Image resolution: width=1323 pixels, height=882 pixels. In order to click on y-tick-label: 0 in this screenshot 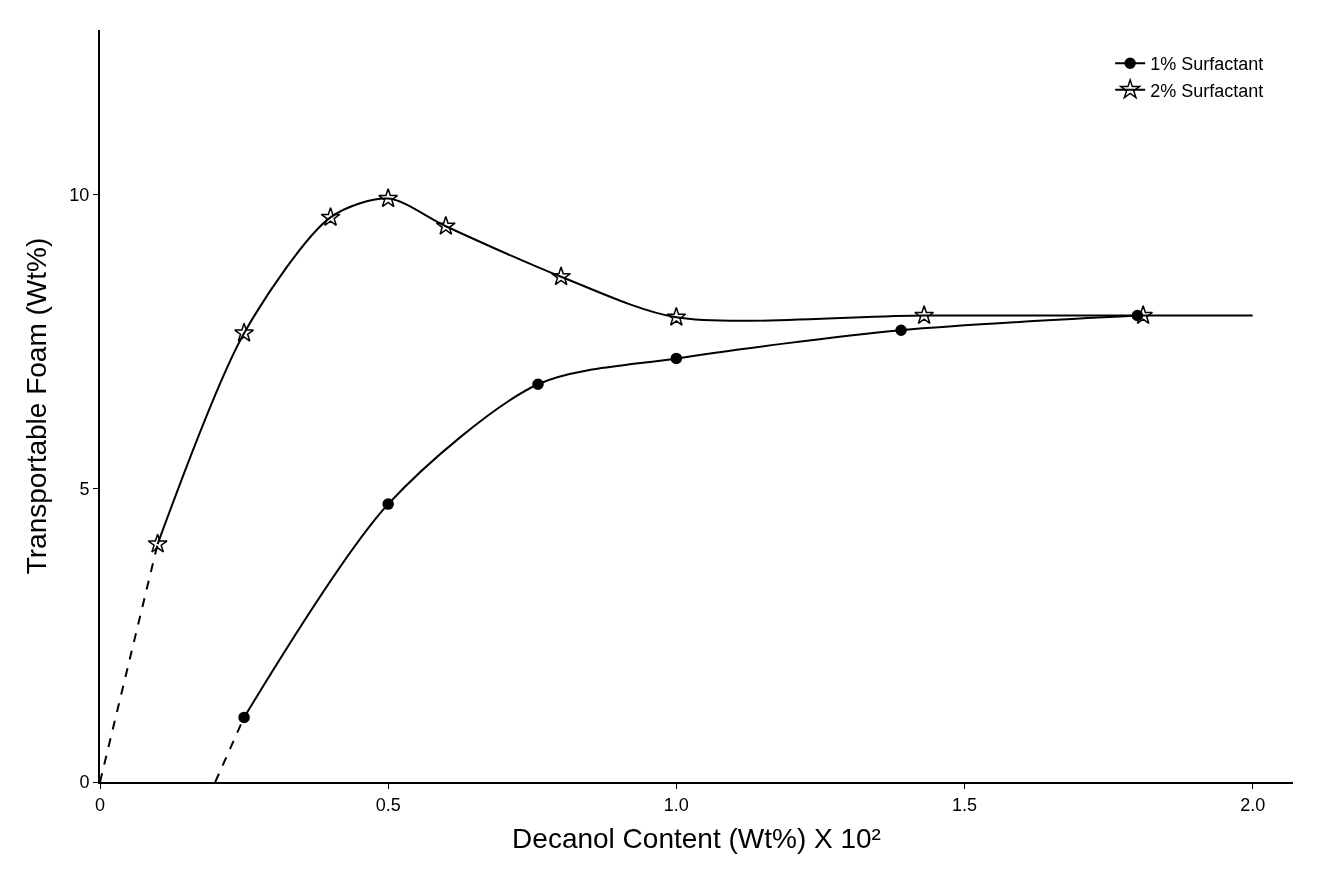, I will do `click(84, 782)`.